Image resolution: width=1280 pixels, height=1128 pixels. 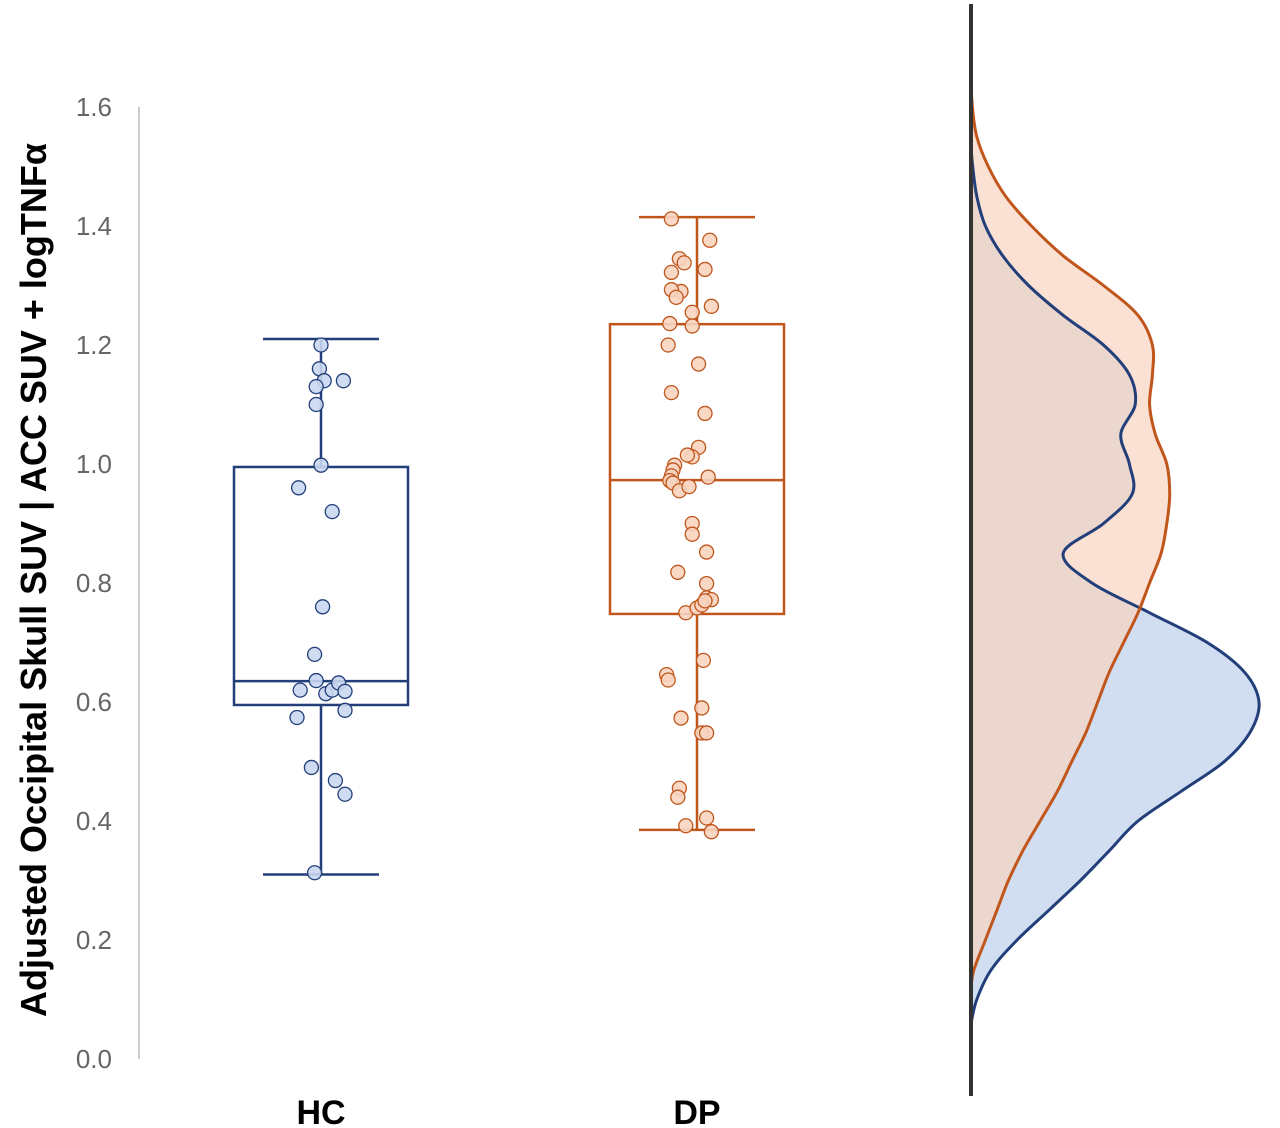 I want to click on y-tick-label: 1.4, so click(x=94, y=226).